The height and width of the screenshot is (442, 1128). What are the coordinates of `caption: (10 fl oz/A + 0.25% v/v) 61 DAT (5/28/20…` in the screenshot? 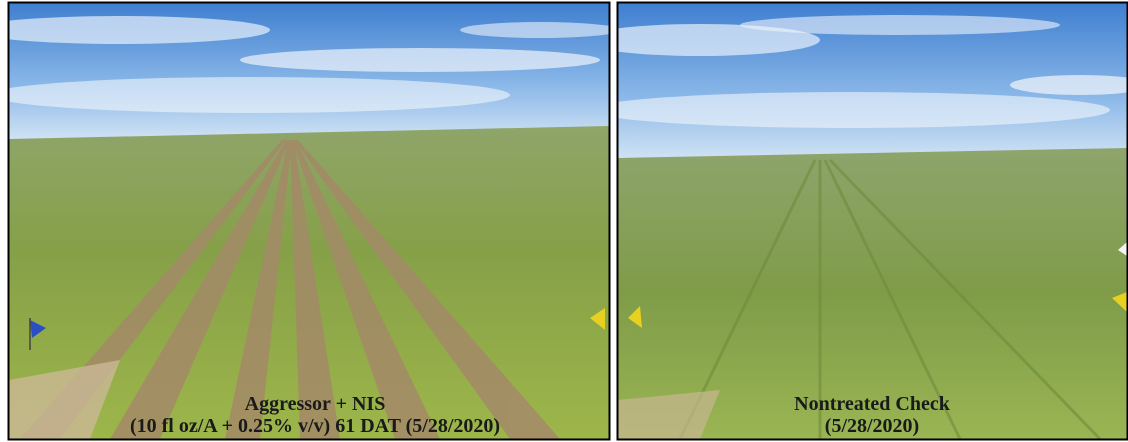 It's located at (315, 426).